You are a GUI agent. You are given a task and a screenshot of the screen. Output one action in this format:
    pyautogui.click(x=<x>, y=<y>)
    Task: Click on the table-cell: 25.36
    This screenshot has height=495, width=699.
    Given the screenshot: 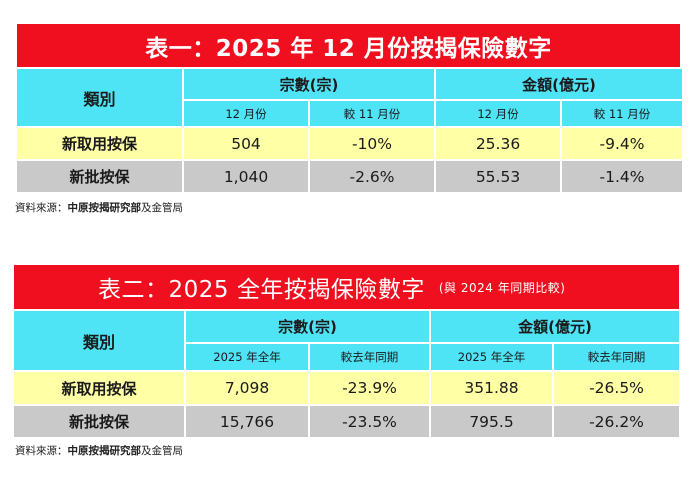 What is the action you would take?
    pyautogui.click(x=498, y=143)
    